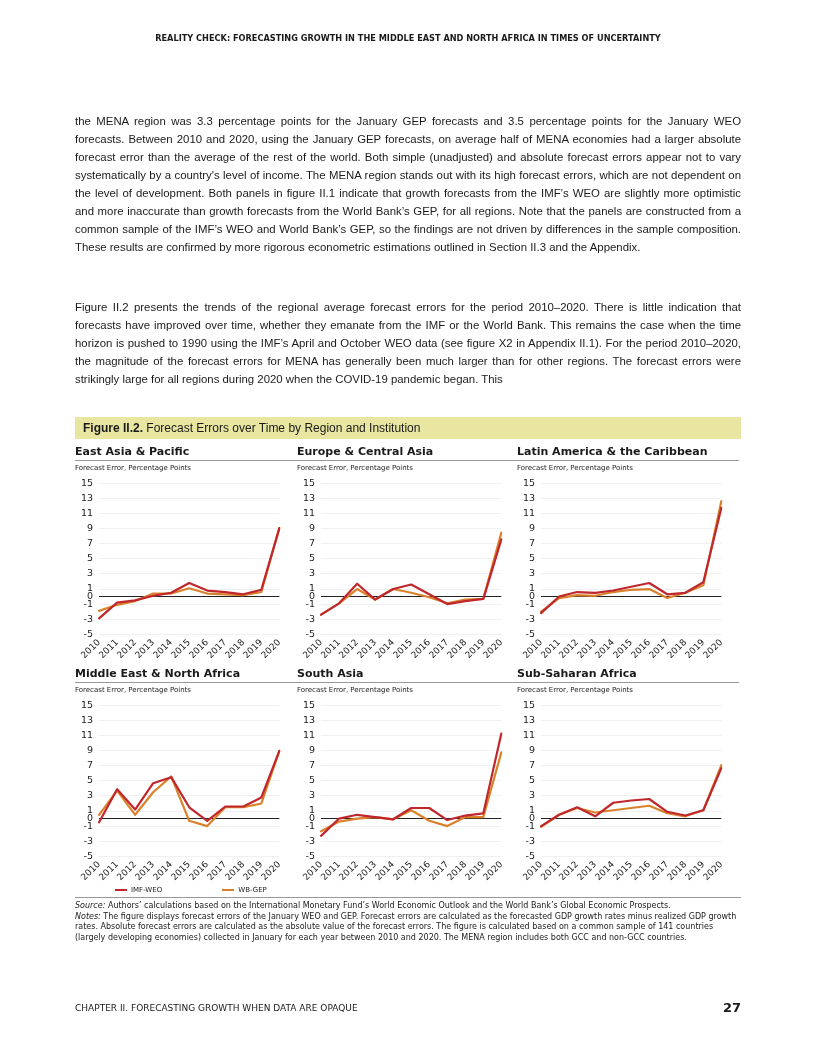 This screenshot has width=816, height=1056. Describe the element at coordinates (628, 453) in the screenshot. I see `chart-title: Latin America & the Caribbean` at that location.